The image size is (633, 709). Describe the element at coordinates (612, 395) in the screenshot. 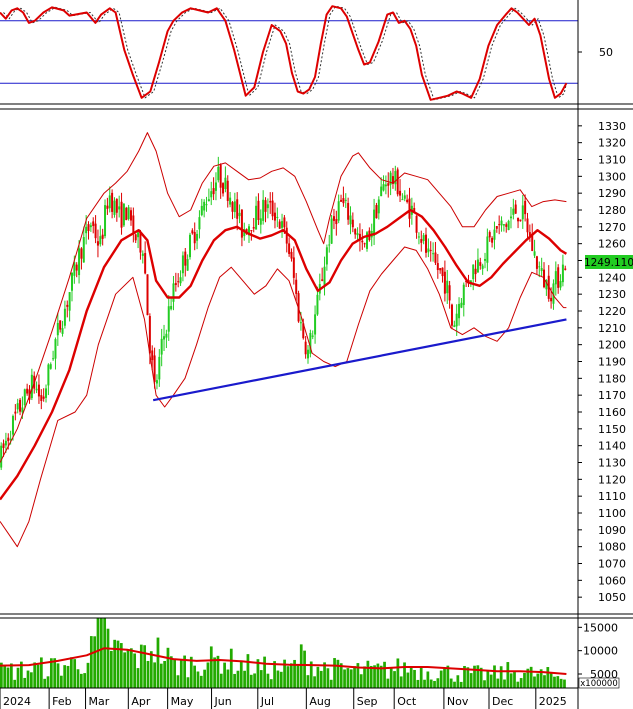

I see `price-tick-label: 1170` at that location.